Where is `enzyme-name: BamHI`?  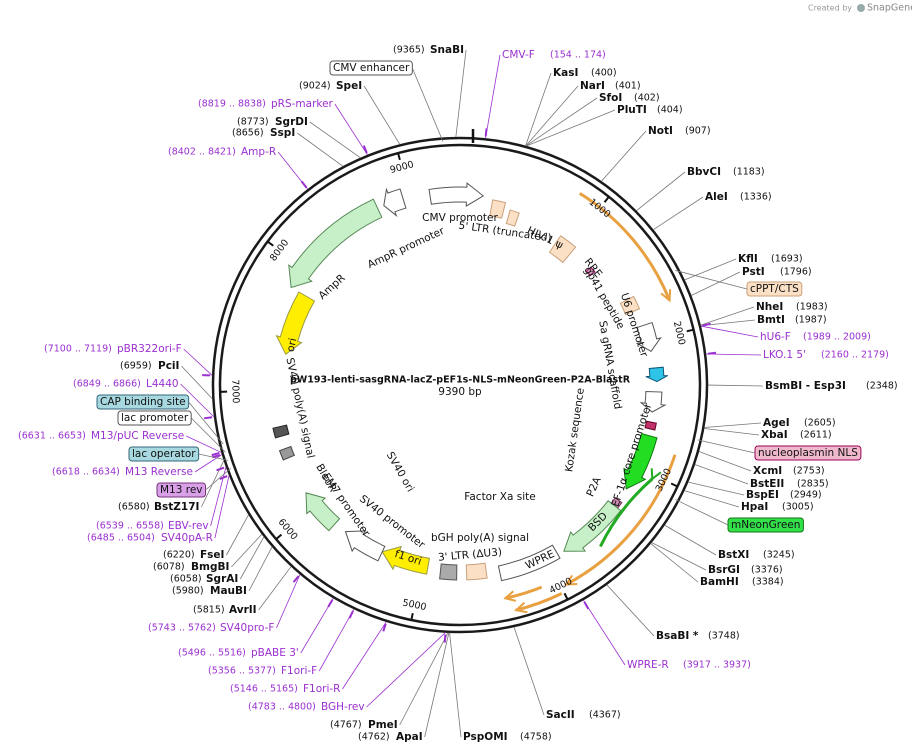 enzyme-name: BamHI is located at coordinates (719, 582).